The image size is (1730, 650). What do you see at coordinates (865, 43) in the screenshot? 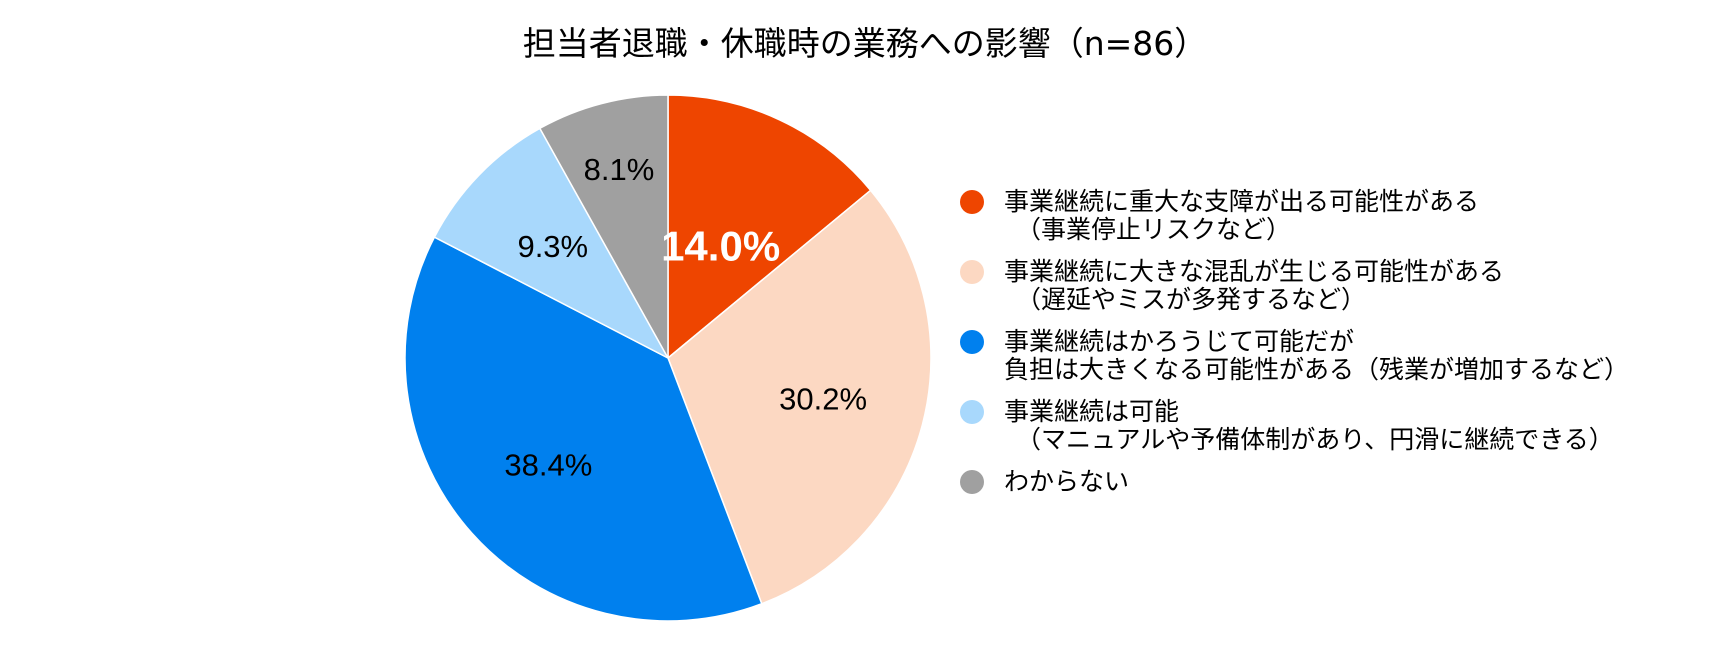
I see `chart-title: 担当者退職・休職時の業務への影響（n=86）` at bounding box center [865, 43].